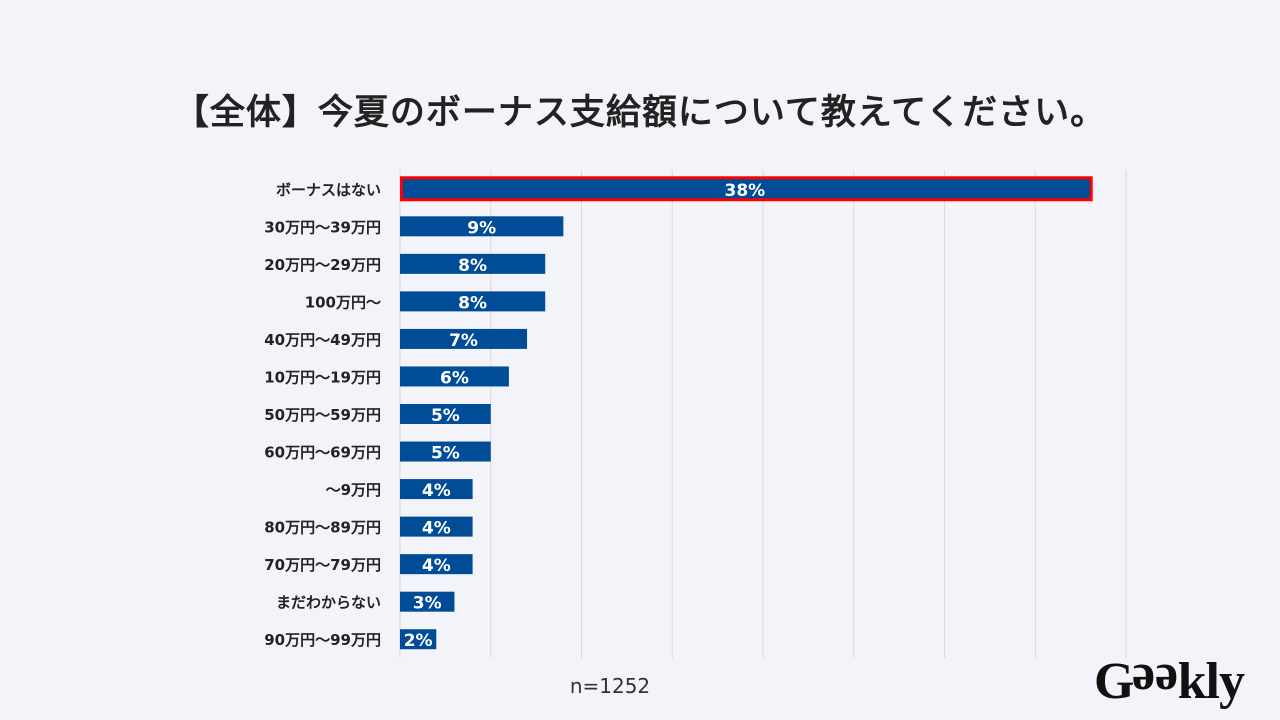 Image resolution: width=1280 pixels, height=720 pixels. I want to click on data-label: 3%, so click(427, 604).